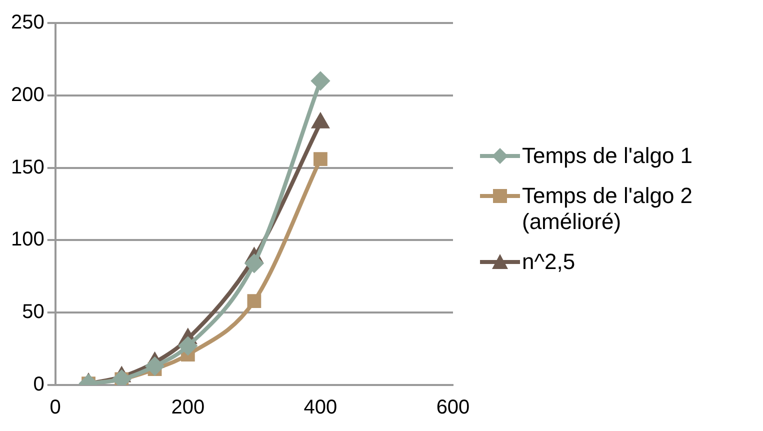 The image size is (763, 431). Describe the element at coordinates (608, 208) in the screenshot. I see `legend-label: Temps de l'algo 2 (amélioré)` at that location.